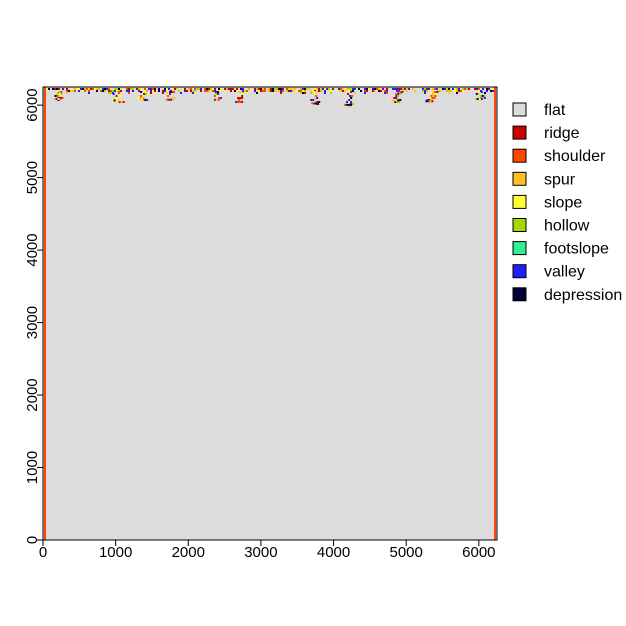  Describe the element at coordinates (43, 552) in the screenshot. I see `x-tick-label: 0` at that location.